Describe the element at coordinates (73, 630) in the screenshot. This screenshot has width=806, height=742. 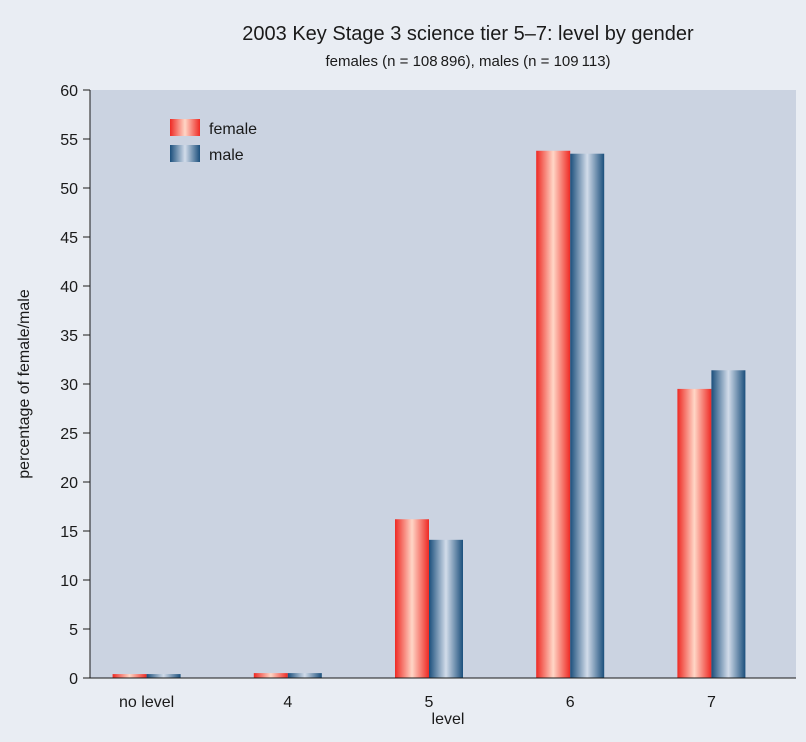
I see `y-tick-label: 5` at that location.